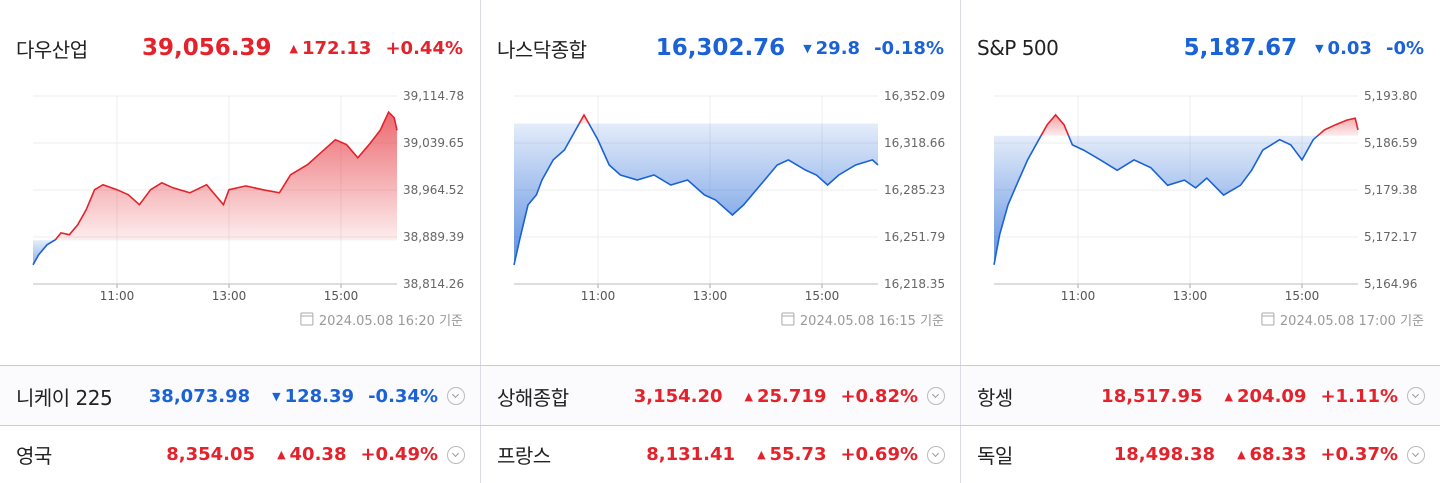  Describe the element at coordinates (914, 143) in the screenshot. I see `y-tick-label: 16,318.66` at that location.